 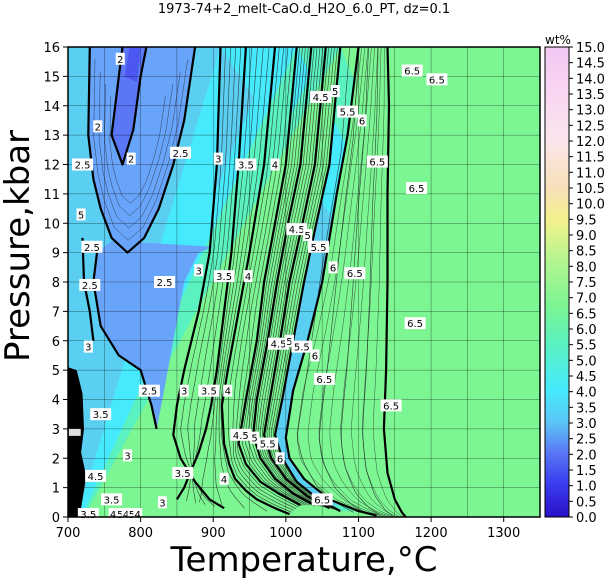 What do you see at coordinates (304, 9) in the screenshot?
I see `chart-title: 1973-74+2_melt-CaO.d_H2O_6.0_PT, dz=0.1` at bounding box center [304, 9].